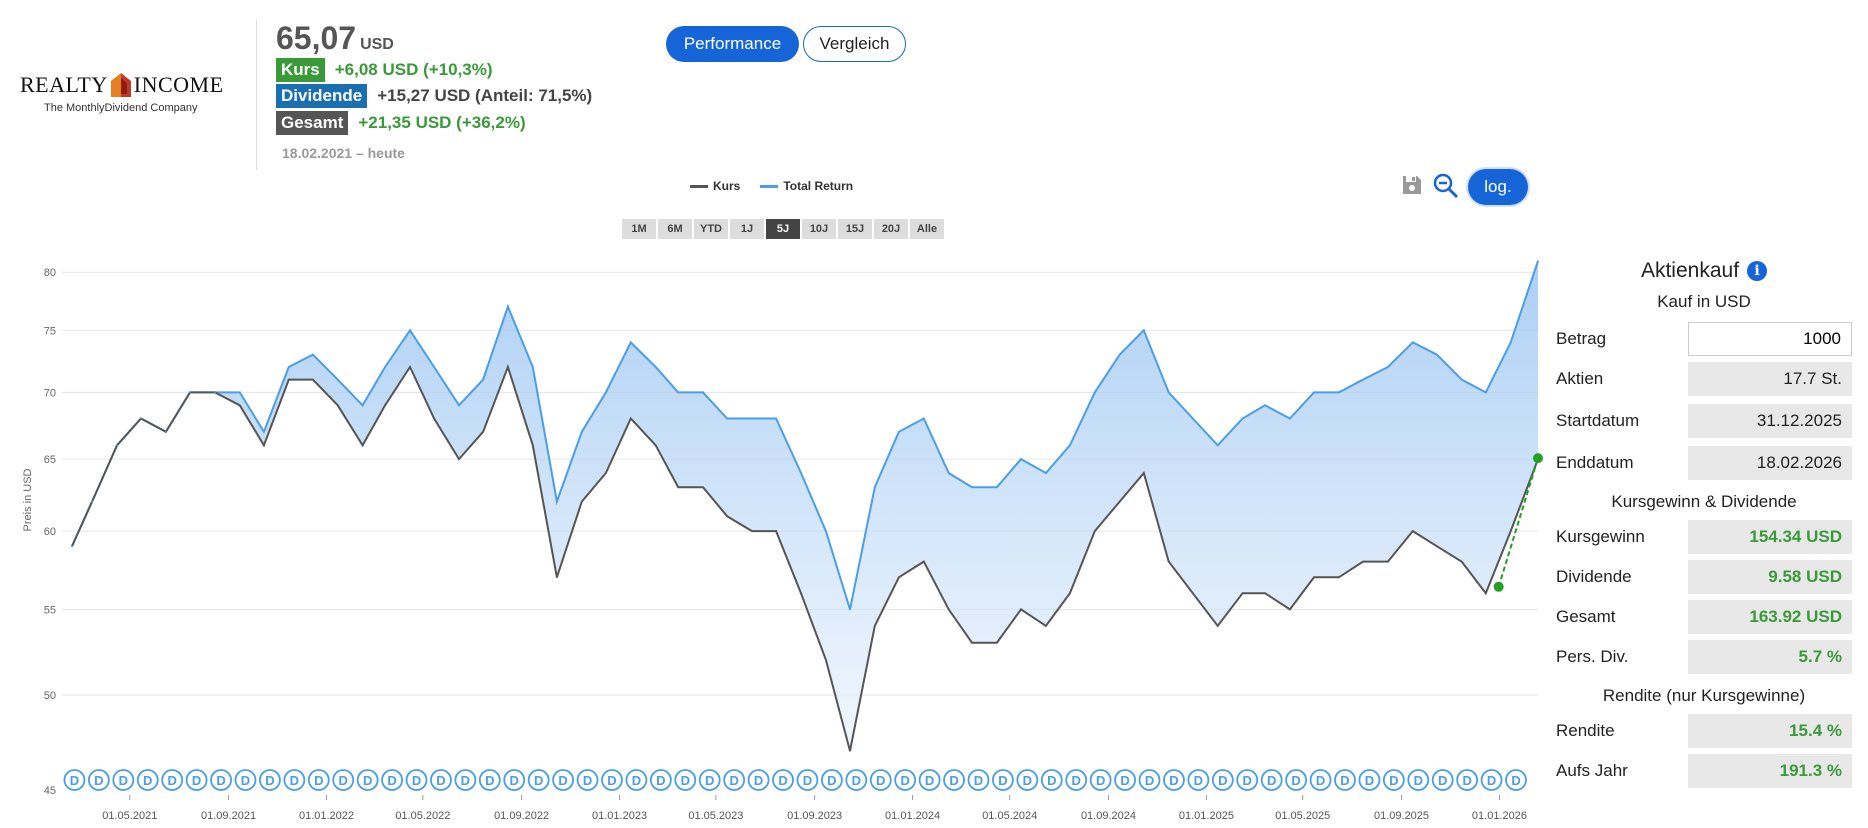 This screenshot has width=1868, height=828. Describe the element at coordinates (1518, 522) in the screenshot. I see `purchase-period-line` at that location.